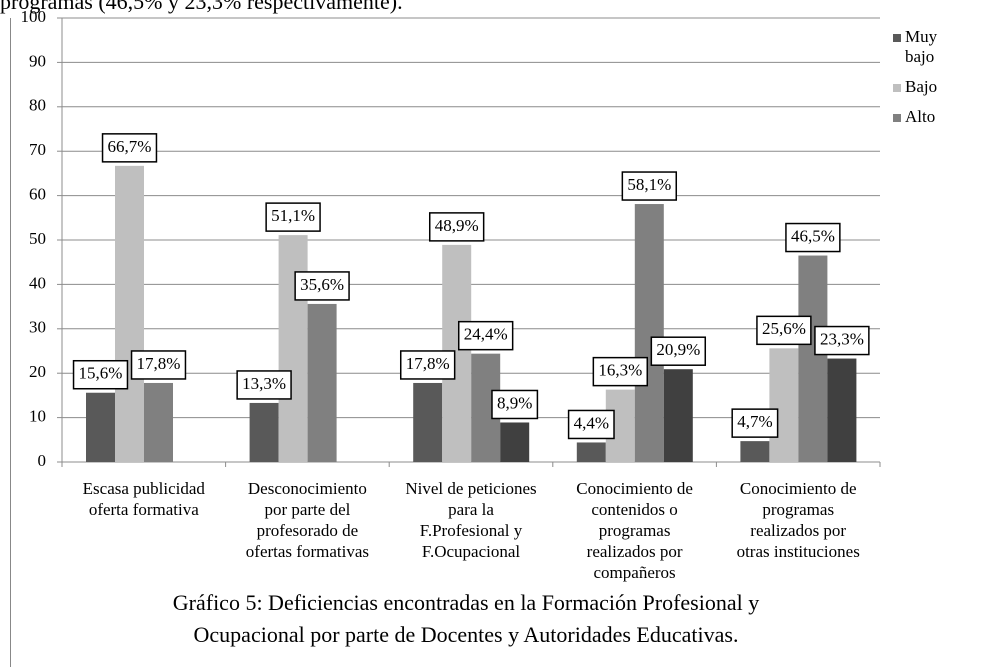  Describe the element at coordinates (921, 86) in the screenshot. I see `legend-label: Bajo` at that location.